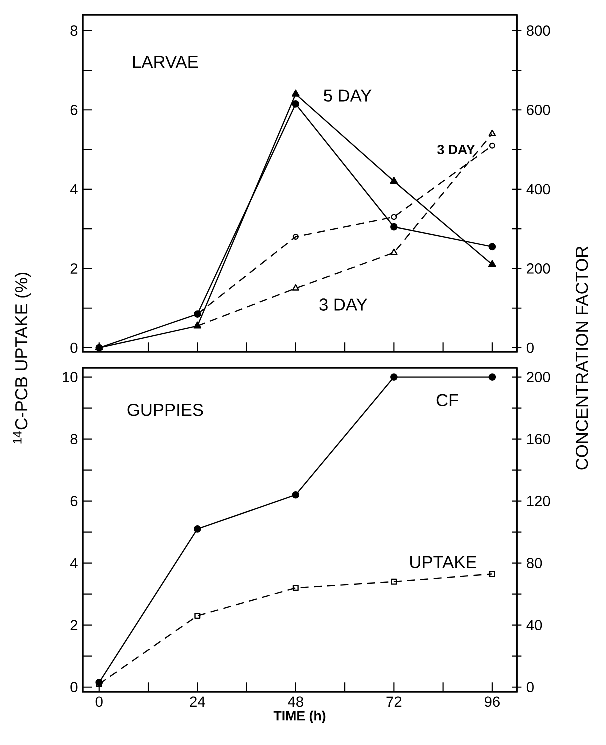 The width and height of the screenshot is (606, 745). Describe the element at coordinates (70, 377) in the screenshot. I see `y-tick-label: 10` at that location.